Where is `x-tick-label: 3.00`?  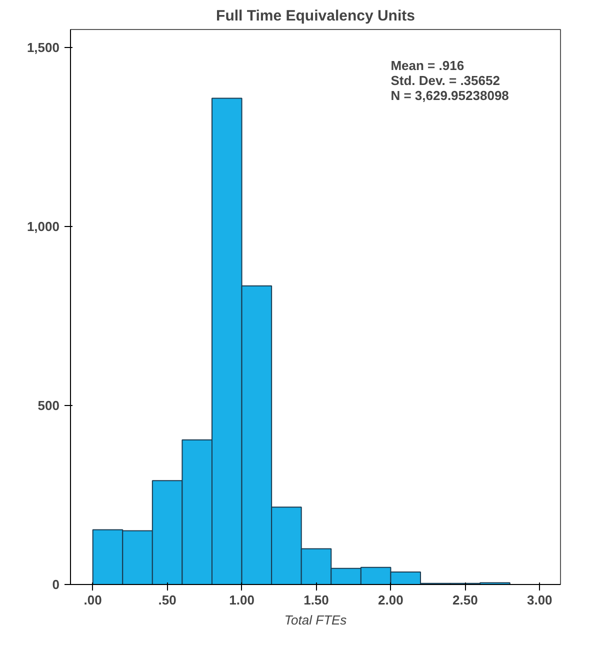
x-tick-label: 3.00 is located at coordinates (539, 600).